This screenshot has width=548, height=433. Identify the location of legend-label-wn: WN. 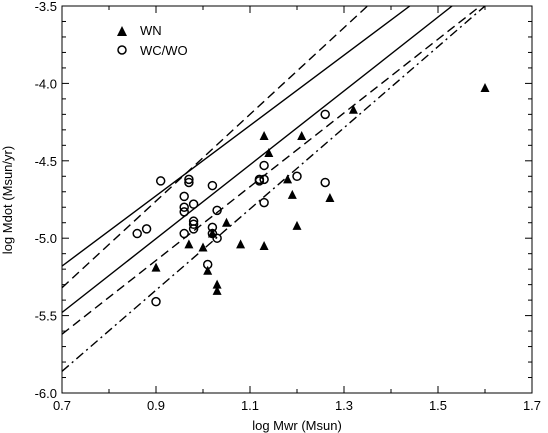
(151, 30).